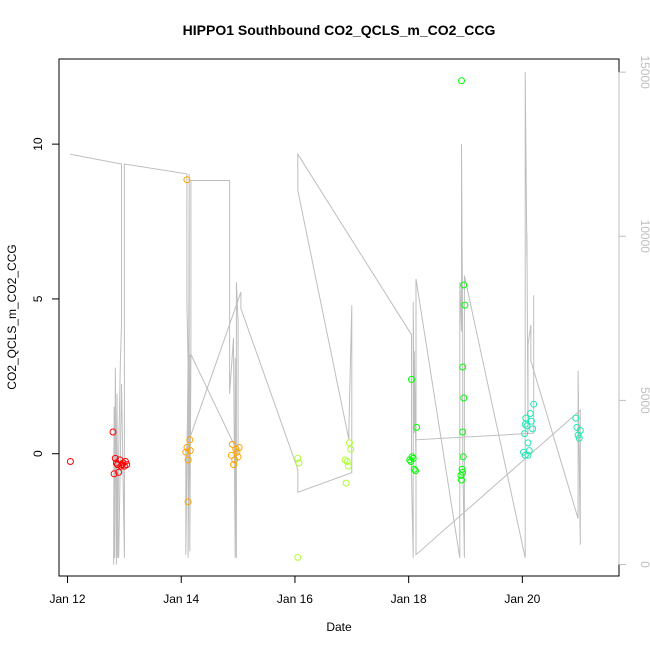 The image size is (650, 650). I want to click on right-y-tick-label: 5000, so click(644, 400).